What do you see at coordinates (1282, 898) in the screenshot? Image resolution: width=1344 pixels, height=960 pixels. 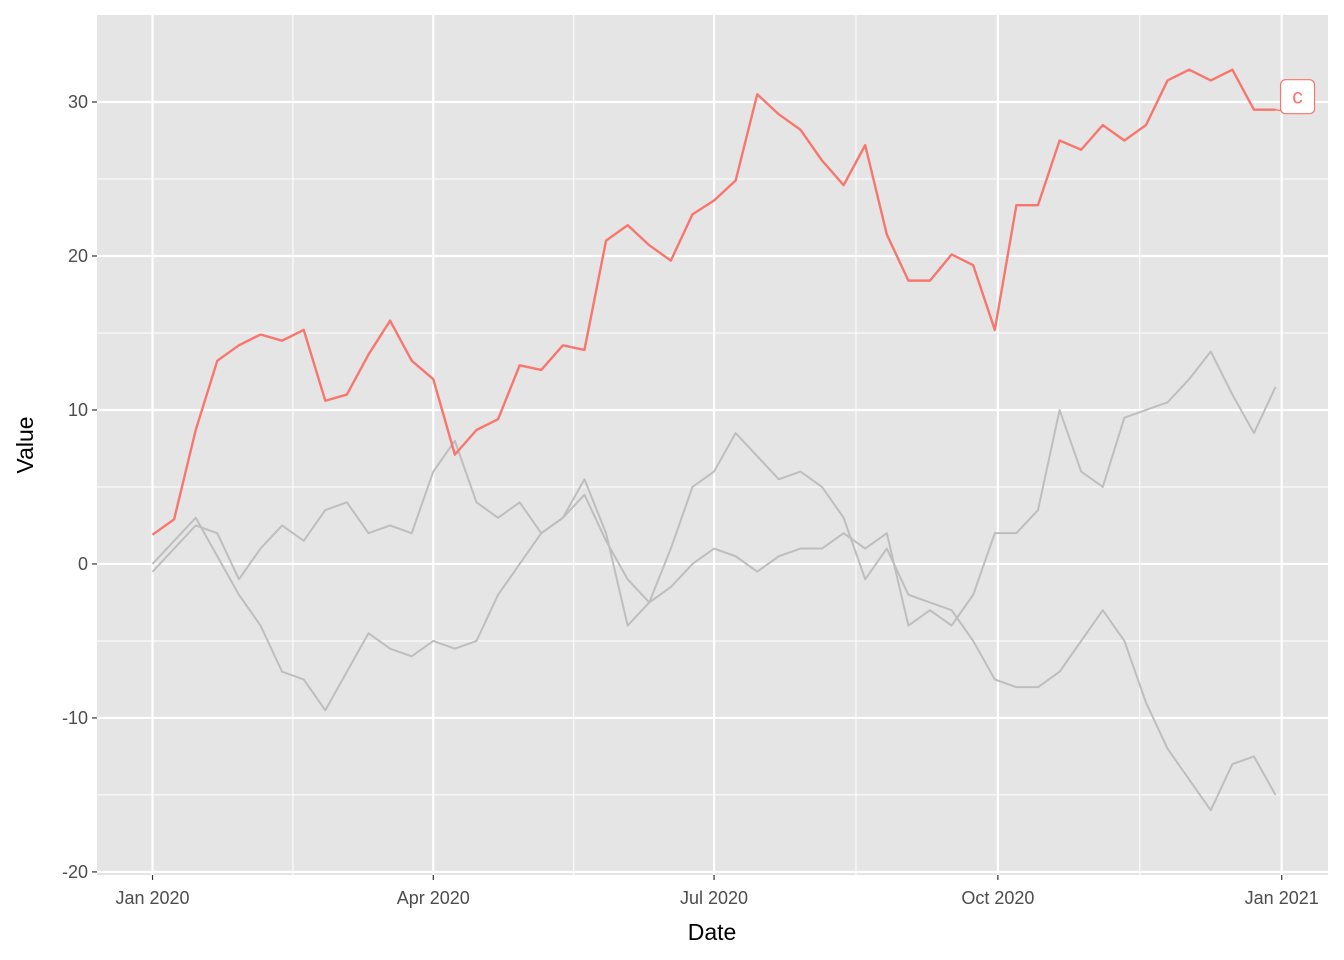 I see `x-tick-label: Jan 2021` at bounding box center [1282, 898].